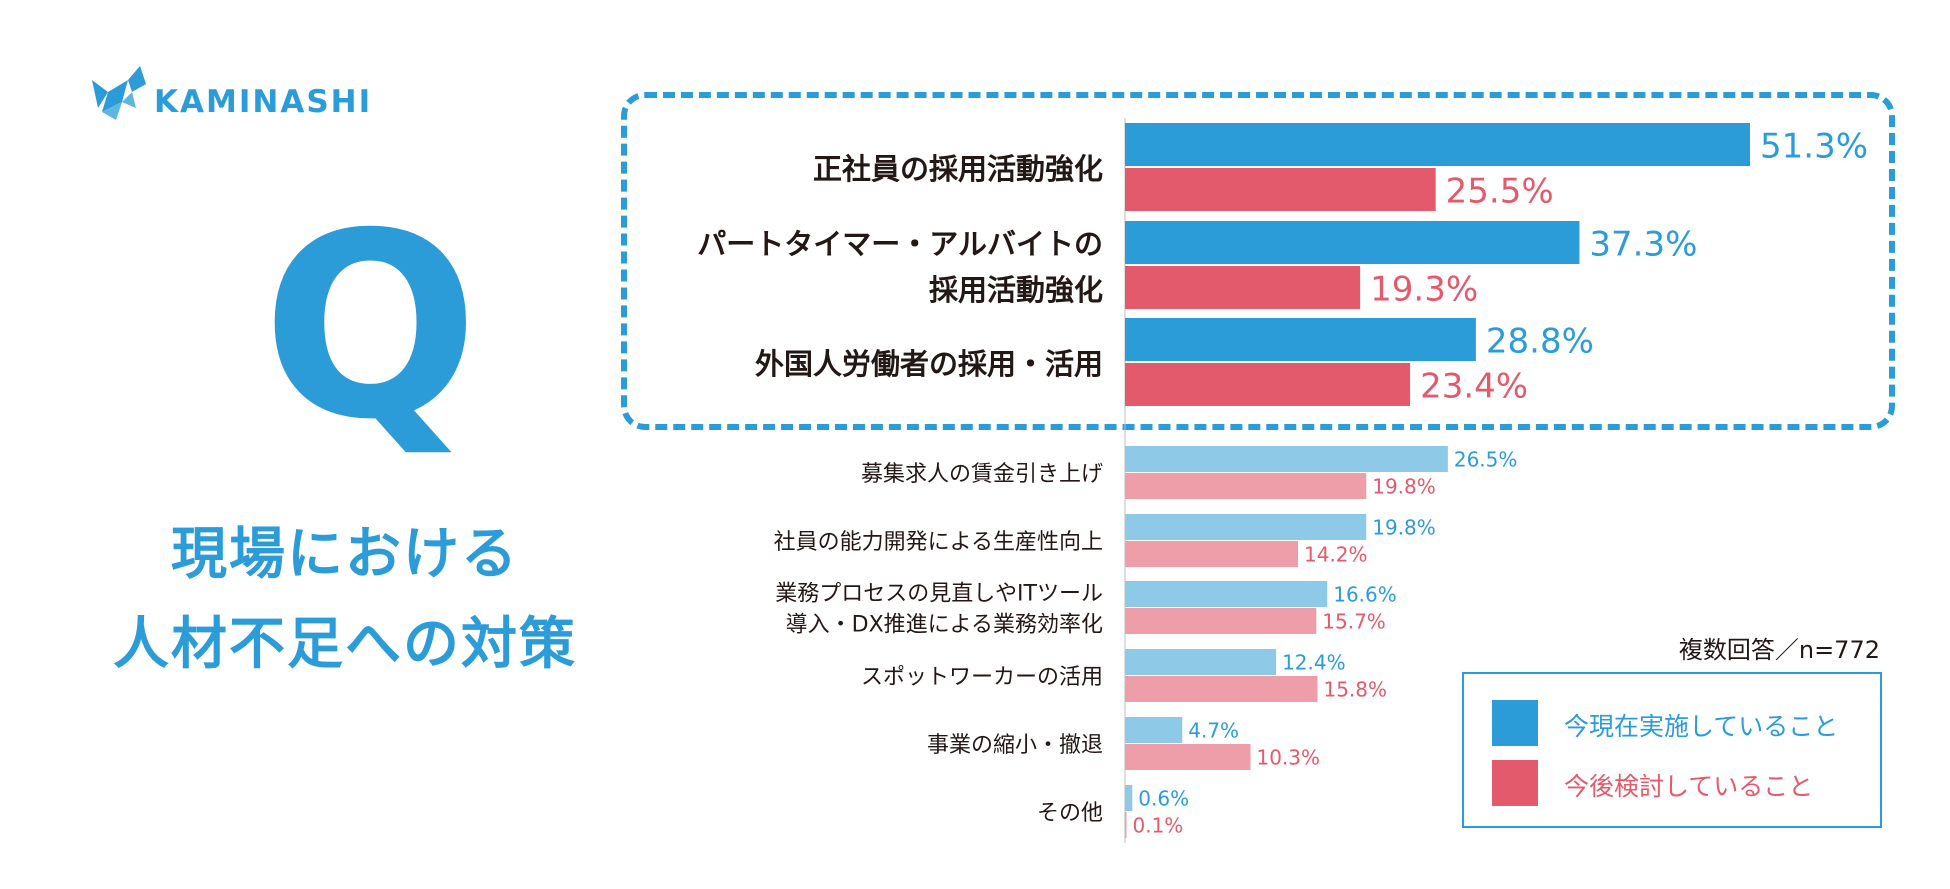  What do you see at coordinates (1515, 783) in the screenshot?
I see `legend-swatch-future` at bounding box center [1515, 783].